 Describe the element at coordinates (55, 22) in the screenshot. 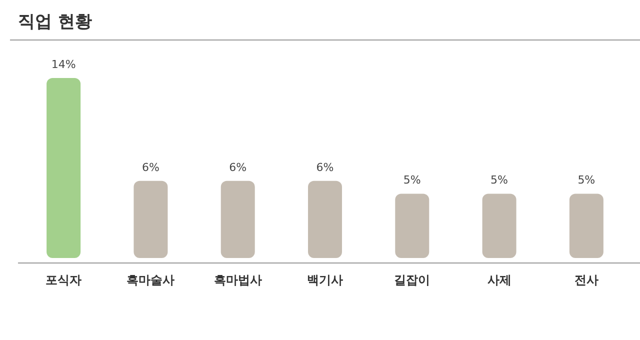

I see `chart-title: 직업 현황` at that location.